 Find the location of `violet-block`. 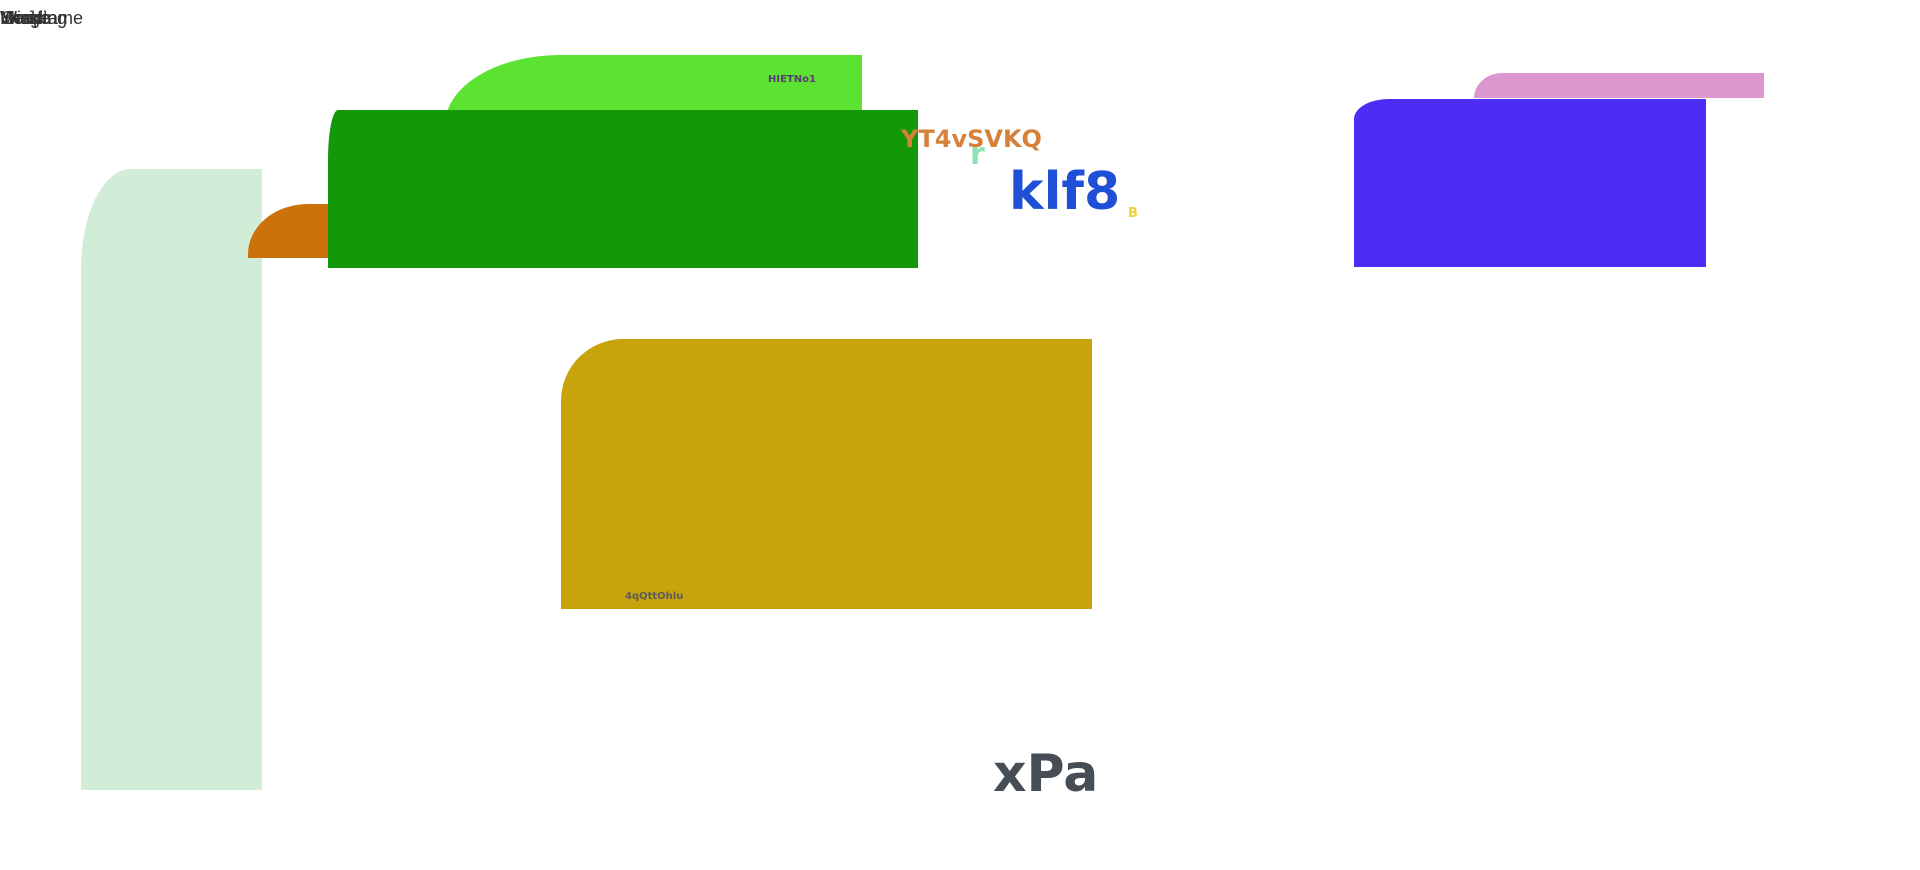

violet-block is located at coordinates (1530, 183).